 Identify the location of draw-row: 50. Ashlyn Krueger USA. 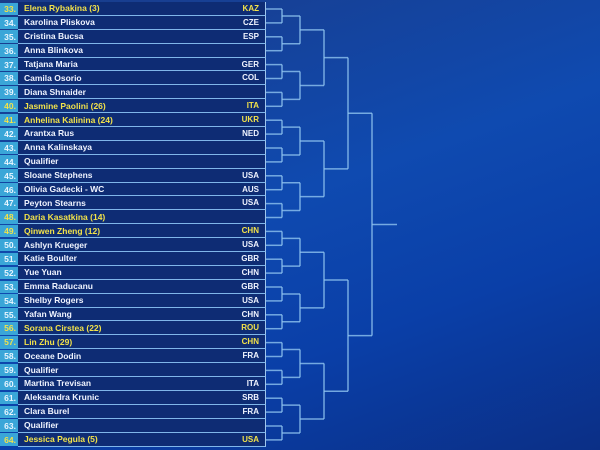
(133, 245).